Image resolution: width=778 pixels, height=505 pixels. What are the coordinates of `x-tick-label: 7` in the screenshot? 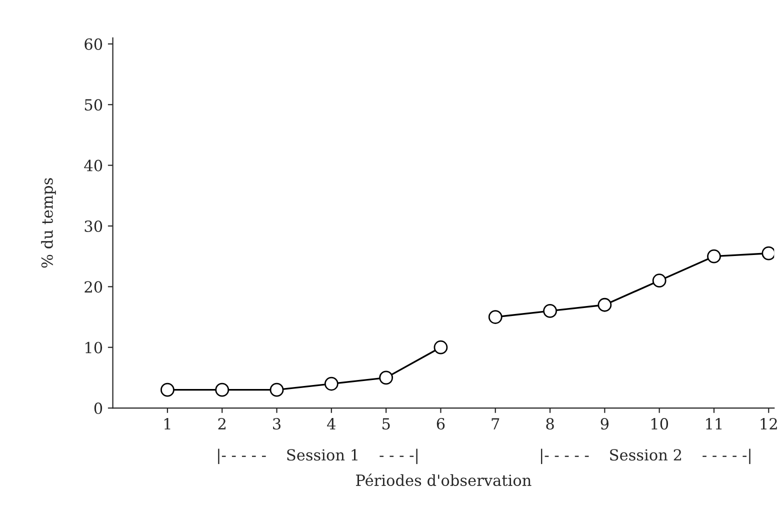 It's located at (496, 424).